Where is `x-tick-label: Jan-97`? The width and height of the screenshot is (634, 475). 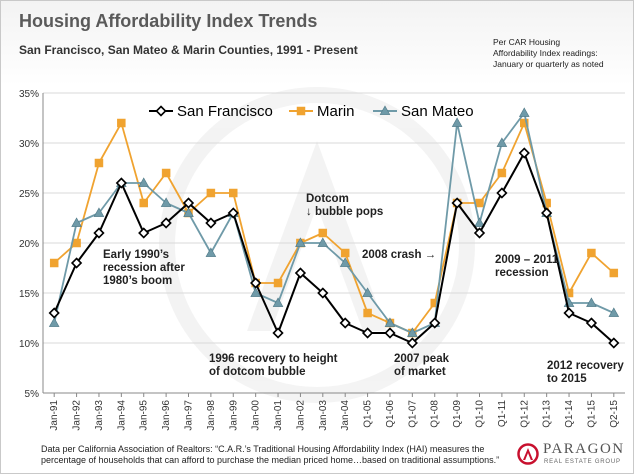 x-tick-label: Jan-97 is located at coordinates (189, 415).